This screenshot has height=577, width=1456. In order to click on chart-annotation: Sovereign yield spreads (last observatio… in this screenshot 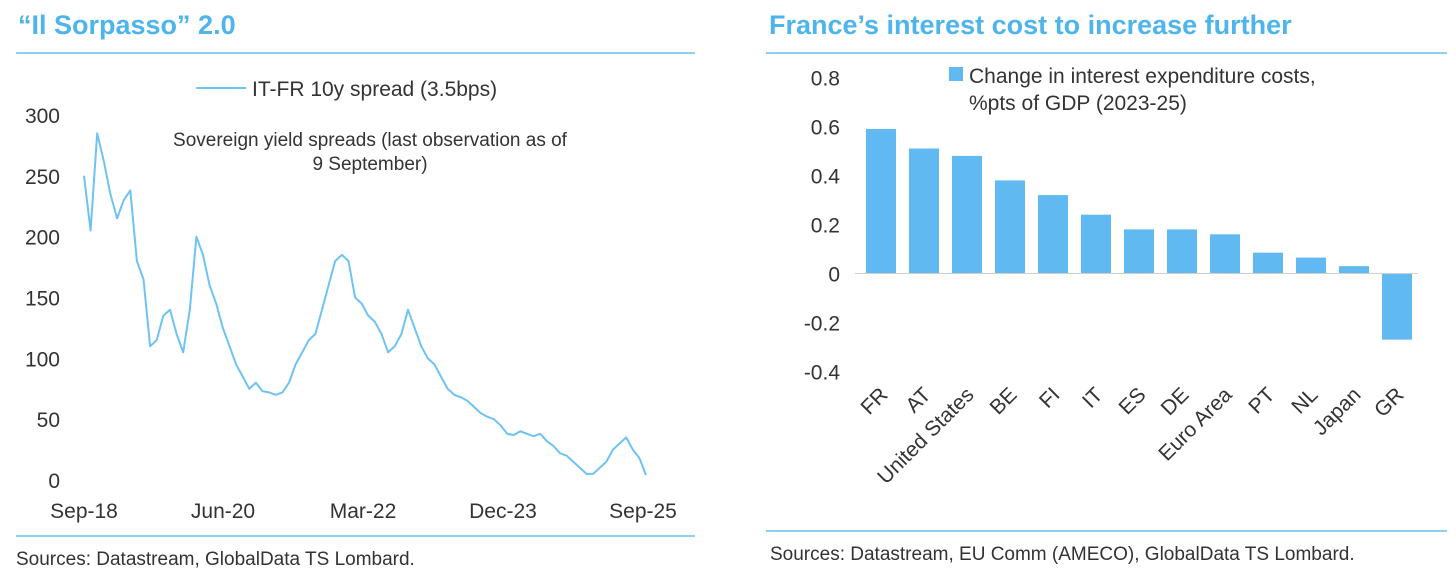, I will do `click(370, 140)`.